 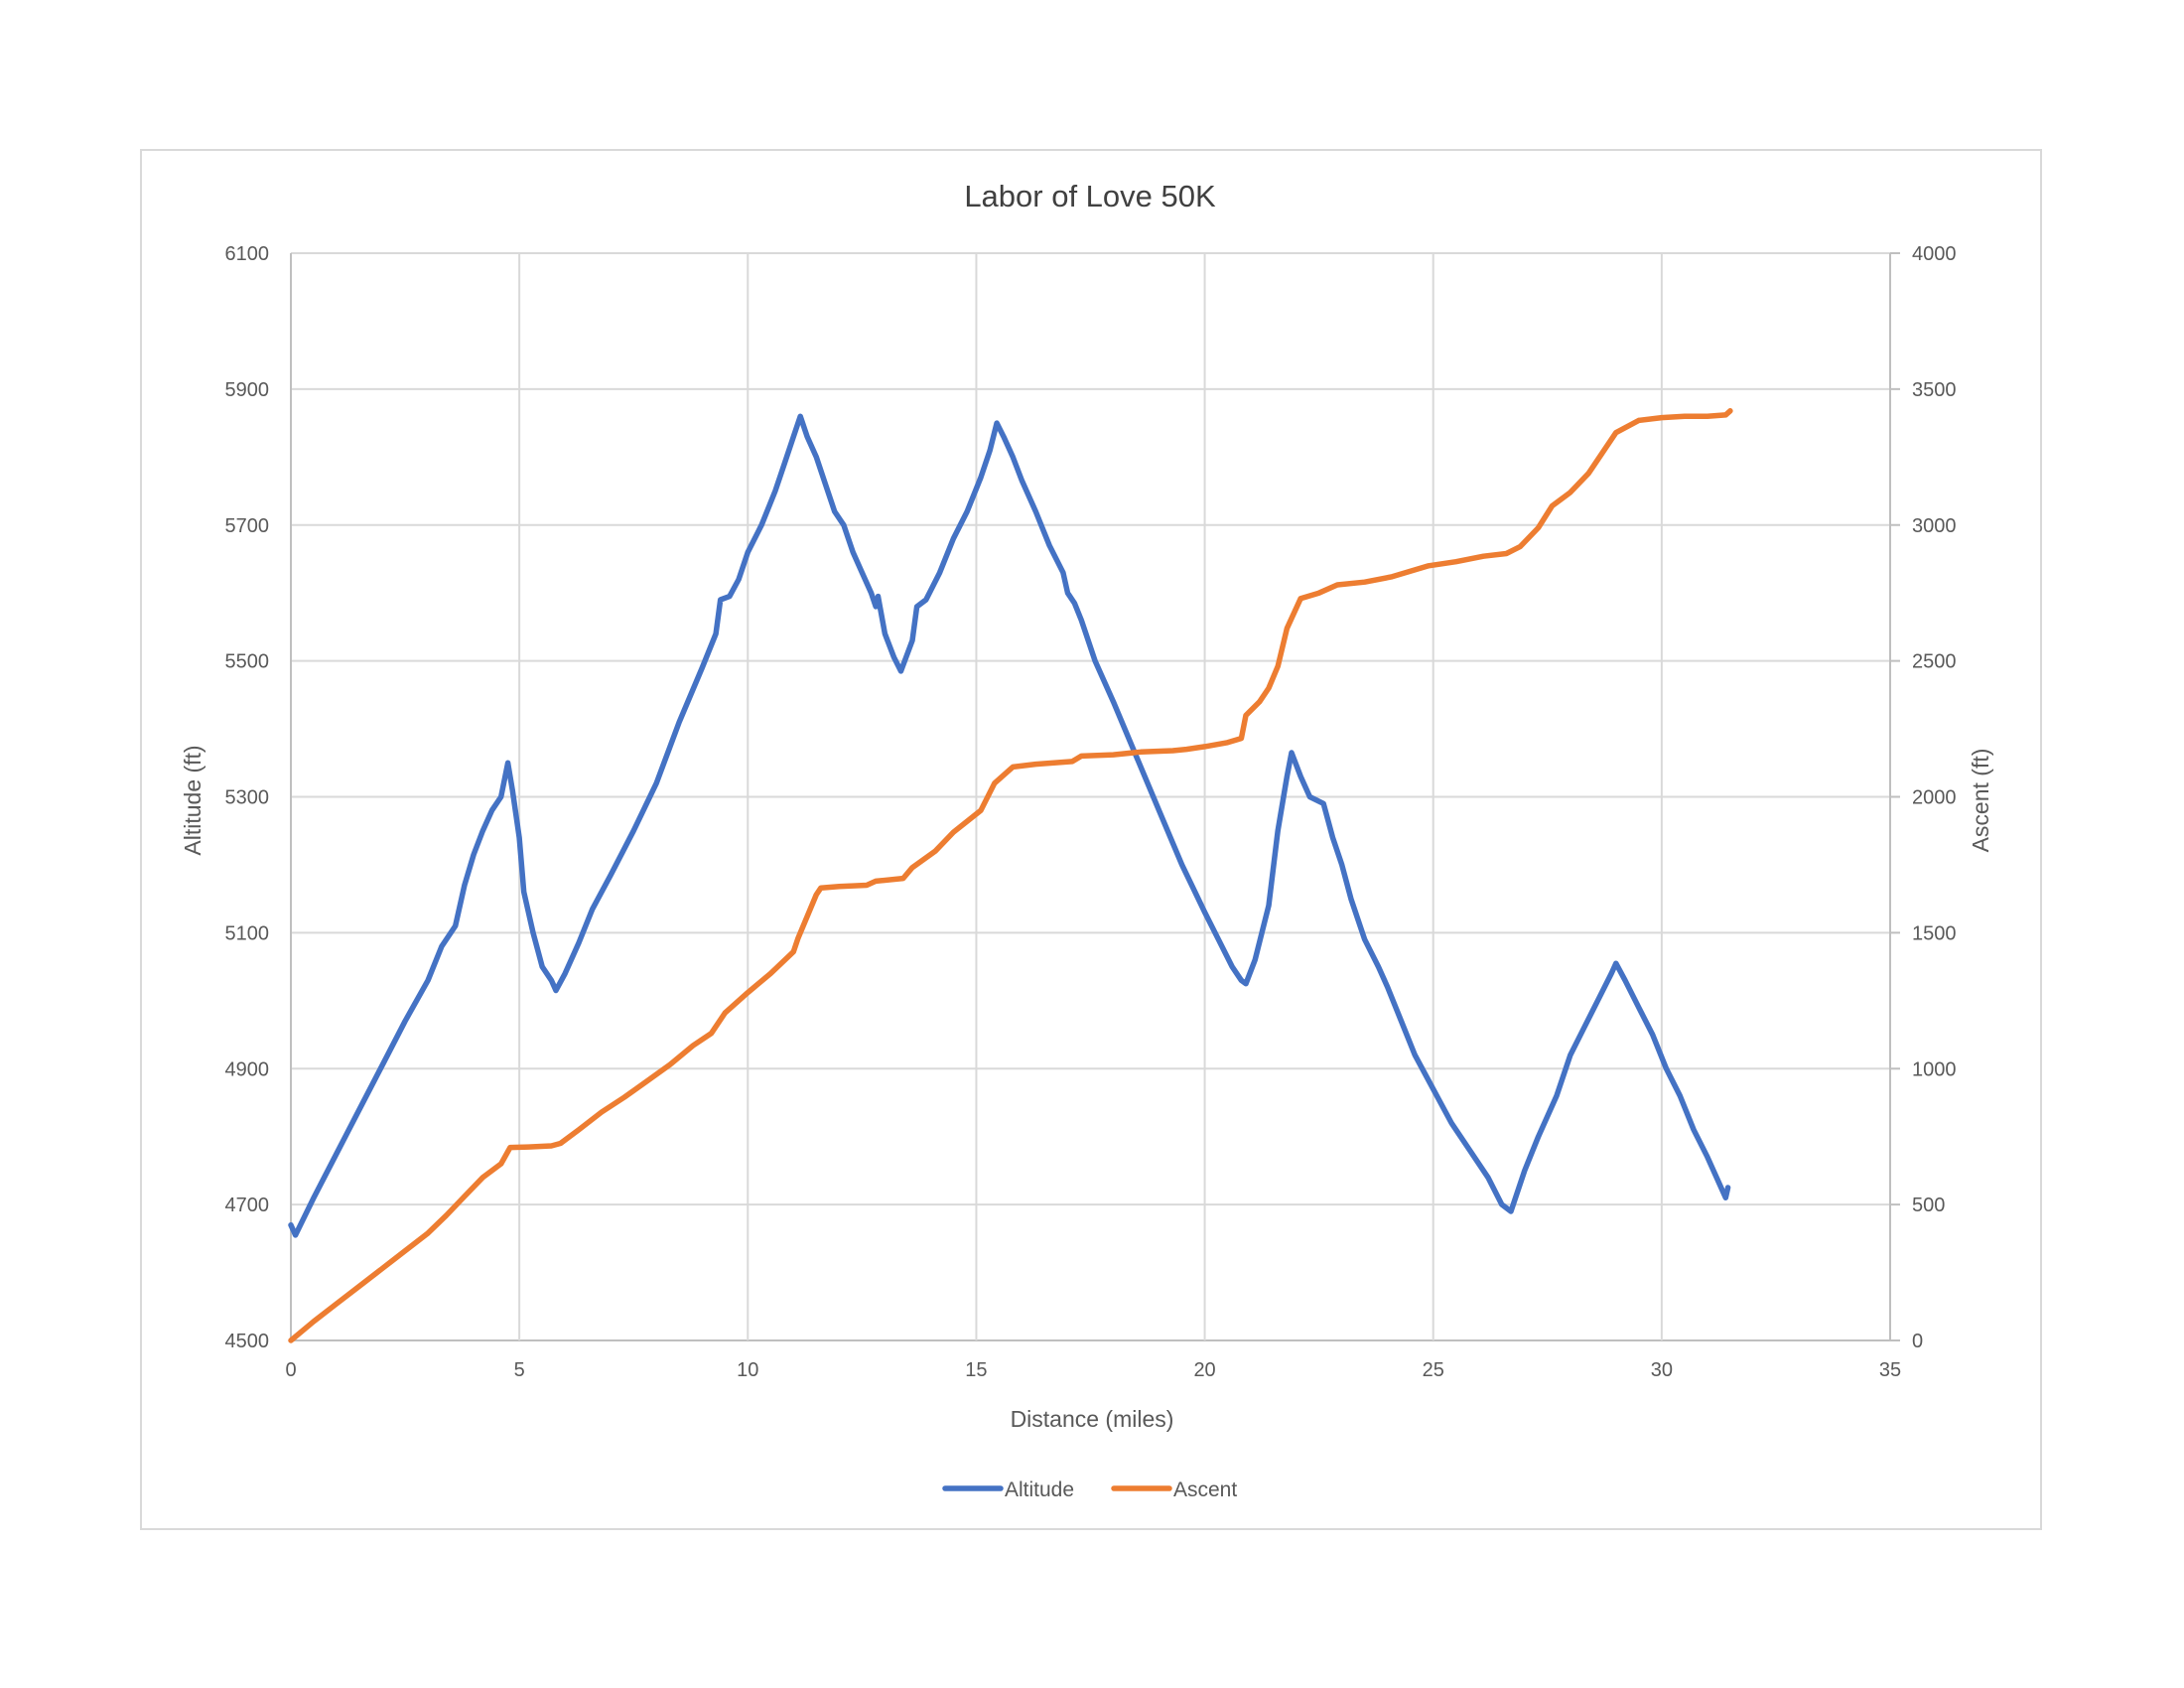 I want to click on x-axis-title: Distance (miles), so click(x=1092, y=1419).